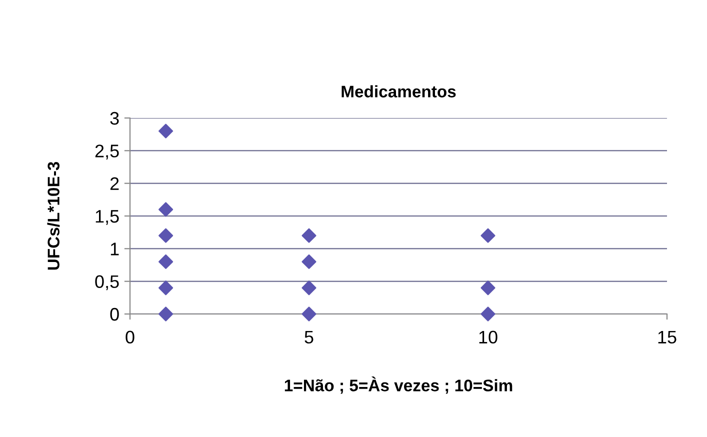  Describe the element at coordinates (488, 337) in the screenshot. I see `x-tick-label: 10` at that location.